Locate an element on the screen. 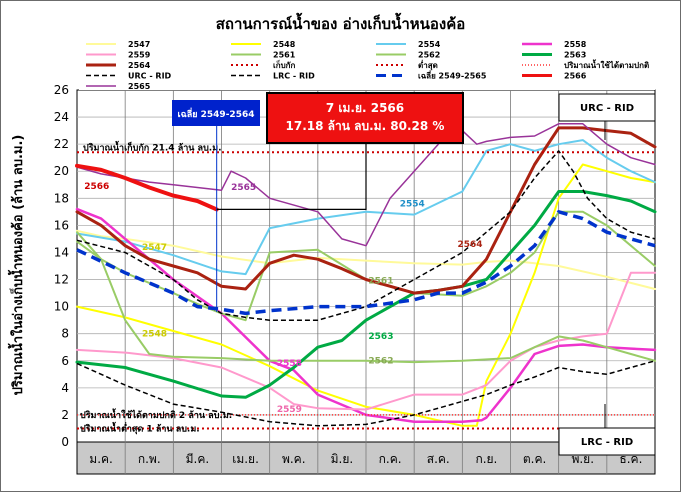 The width and height of the screenshot is (681, 492). current-callout-leader is located at coordinates (291, 175).